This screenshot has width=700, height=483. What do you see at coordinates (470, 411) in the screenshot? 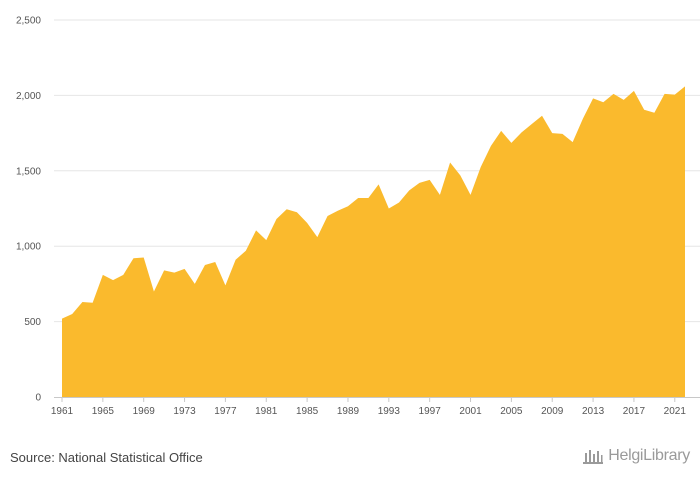
I see `x-tick-label: 2001` at bounding box center [470, 411].